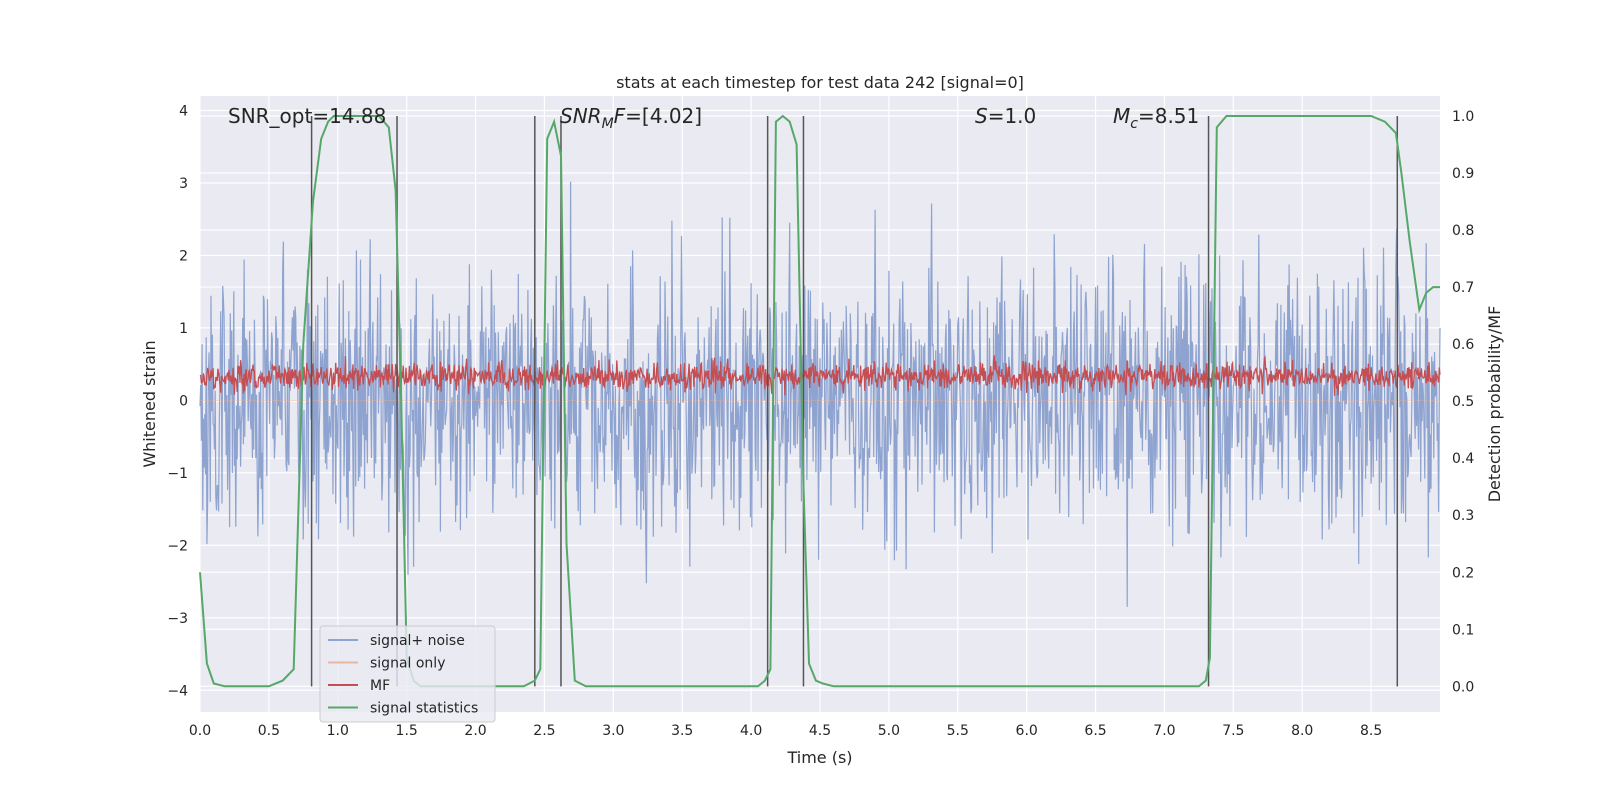  Describe the element at coordinates (1463, 345) in the screenshot. I see `y-right-tick-label: 0.6` at that location.